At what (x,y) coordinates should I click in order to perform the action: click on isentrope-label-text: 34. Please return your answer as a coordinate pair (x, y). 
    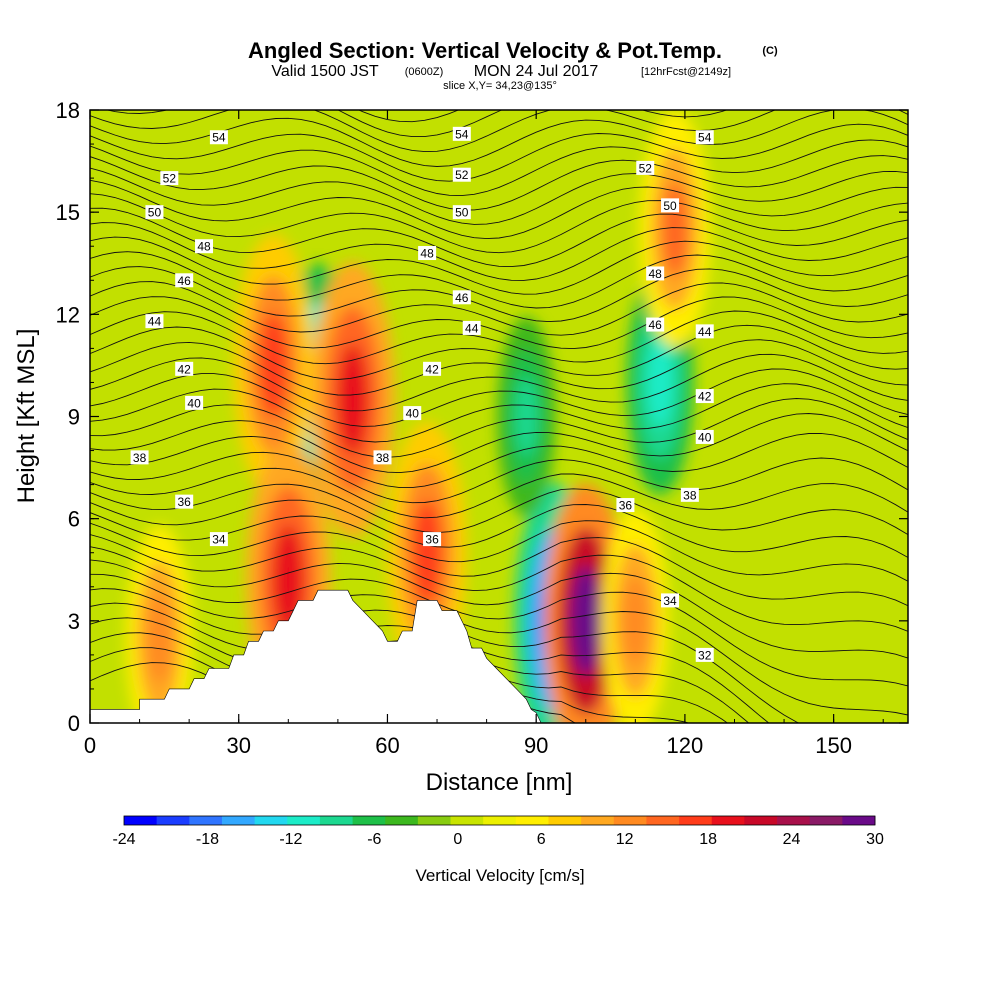
    Looking at the image, I should click on (219, 540).